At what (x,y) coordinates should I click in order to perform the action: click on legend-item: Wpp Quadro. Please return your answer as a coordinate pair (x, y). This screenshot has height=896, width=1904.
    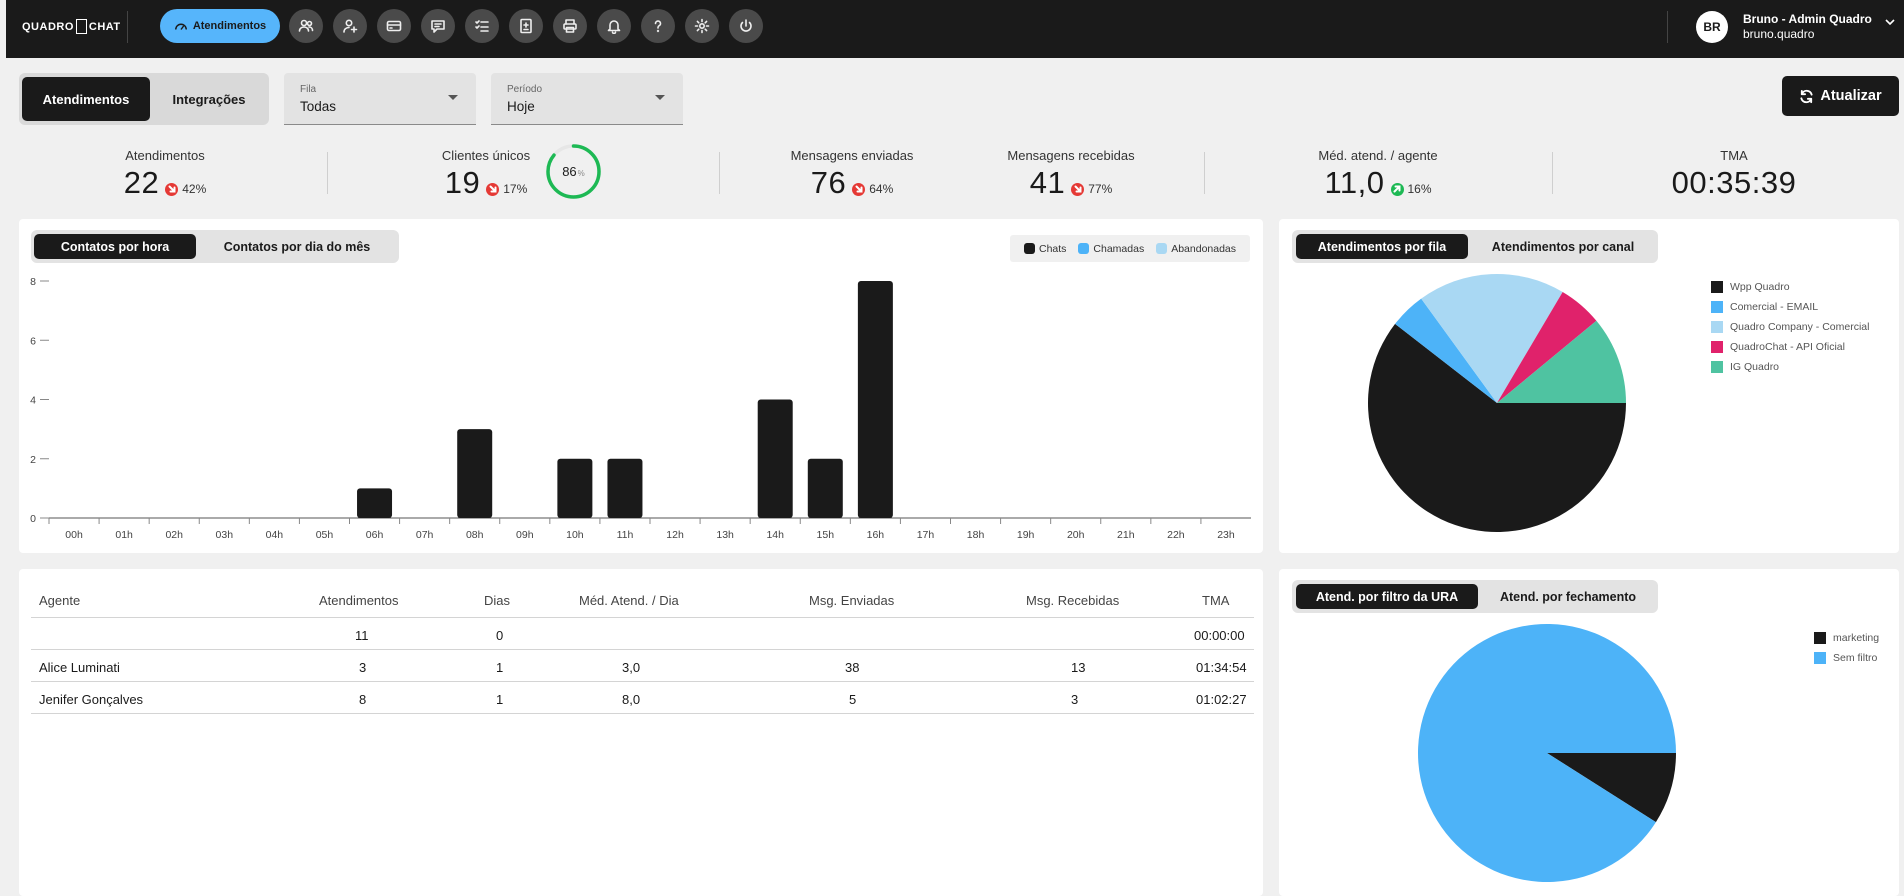
    Looking at the image, I should click on (1790, 287).